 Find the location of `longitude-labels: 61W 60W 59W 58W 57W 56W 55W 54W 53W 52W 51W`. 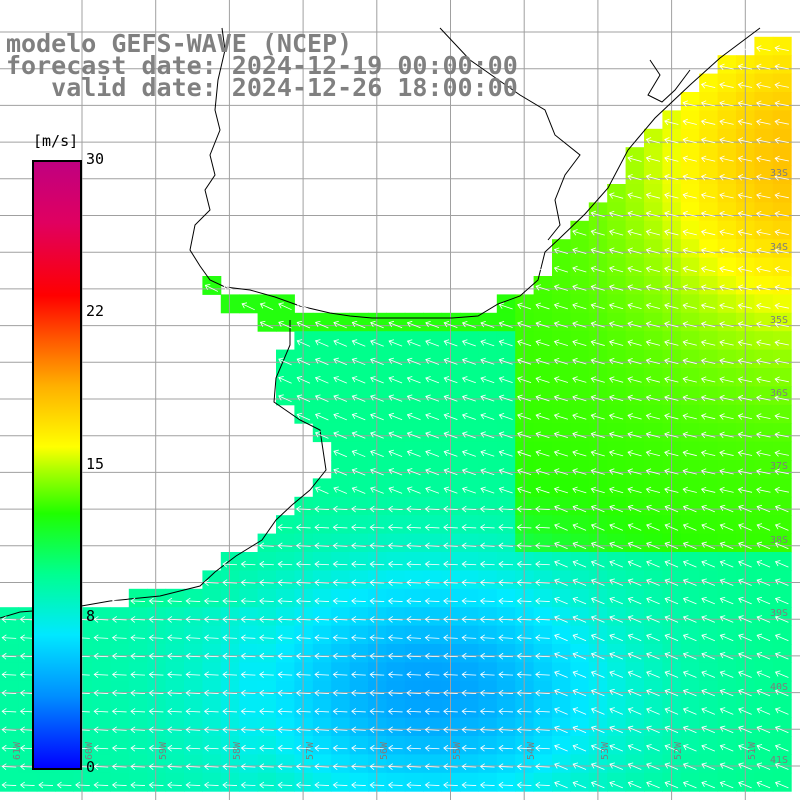

longitude-labels: 61W 60W 59W 58W 57W 56W 55W 54W 53W 52W 51W is located at coordinates (385, 750).